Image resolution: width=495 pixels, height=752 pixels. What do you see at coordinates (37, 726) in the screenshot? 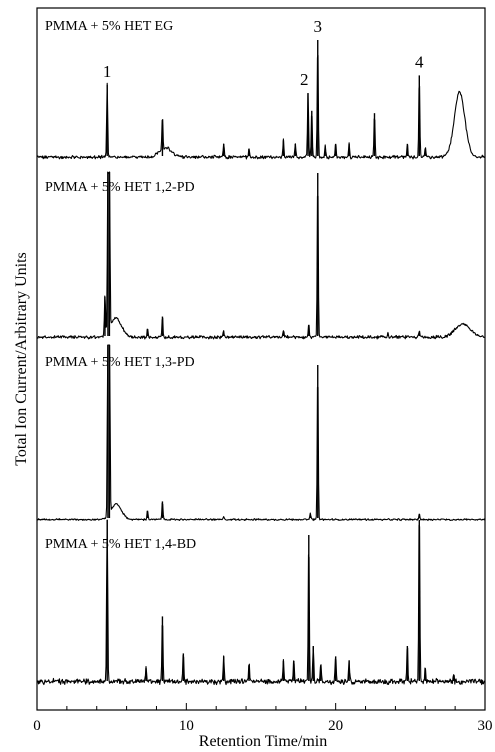
I see `x-tick-label: 0` at bounding box center [37, 726].